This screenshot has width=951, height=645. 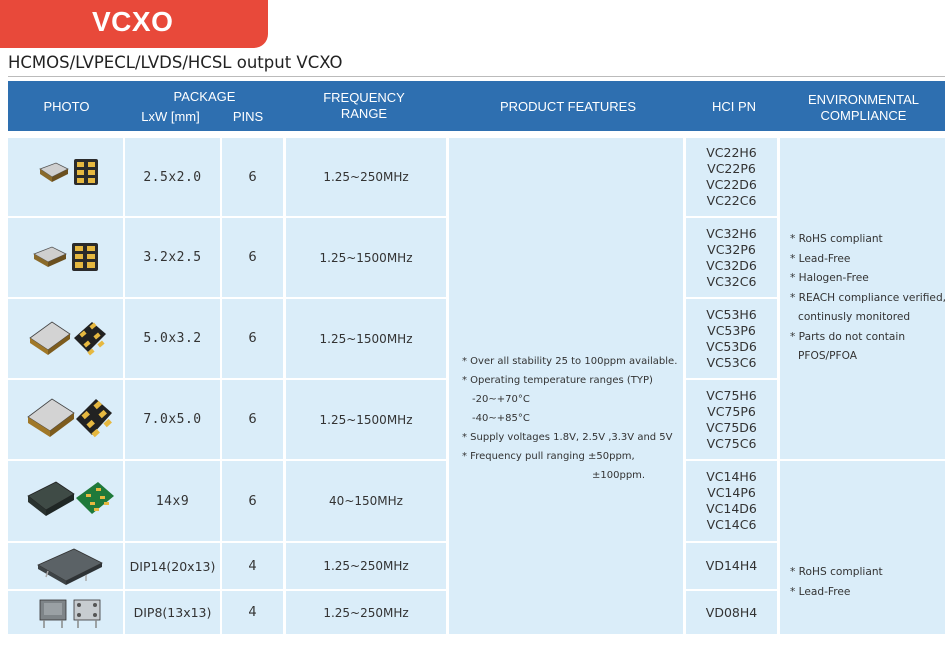 What do you see at coordinates (170, 116) in the screenshot?
I see `header-lxw: LxW [mm]` at bounding box center [170, 116].